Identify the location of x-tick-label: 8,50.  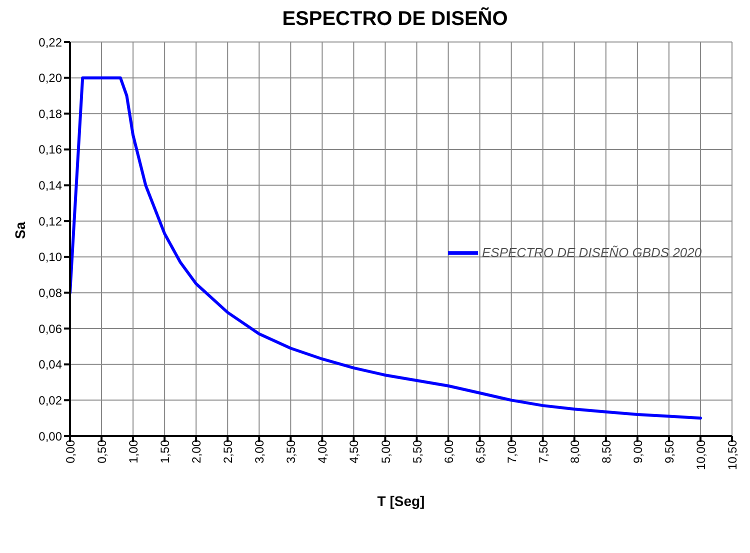
(606, 452).